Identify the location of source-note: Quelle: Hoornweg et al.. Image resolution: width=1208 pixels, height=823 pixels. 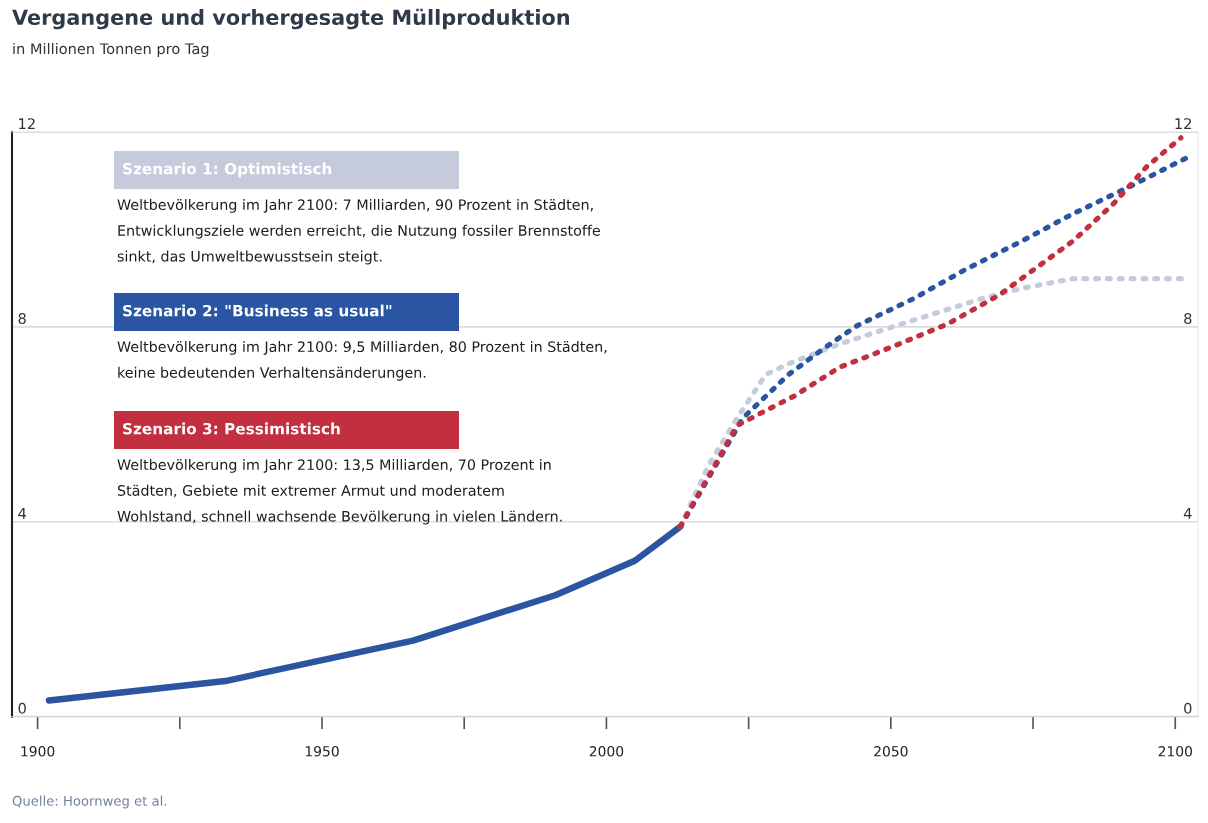
(89, 802).